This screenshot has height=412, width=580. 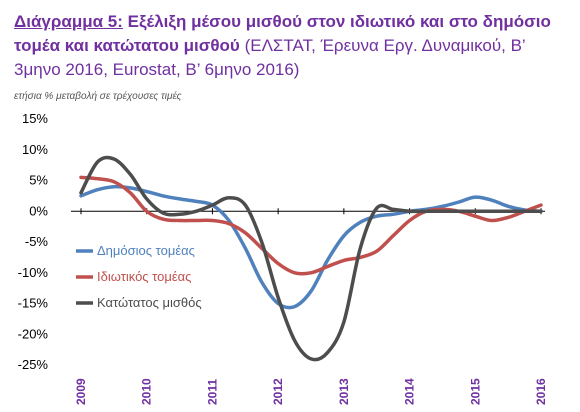 I want to click on legend-item-private-sector: Ιδιωτικός τομέας, so click(x=144, y=276).